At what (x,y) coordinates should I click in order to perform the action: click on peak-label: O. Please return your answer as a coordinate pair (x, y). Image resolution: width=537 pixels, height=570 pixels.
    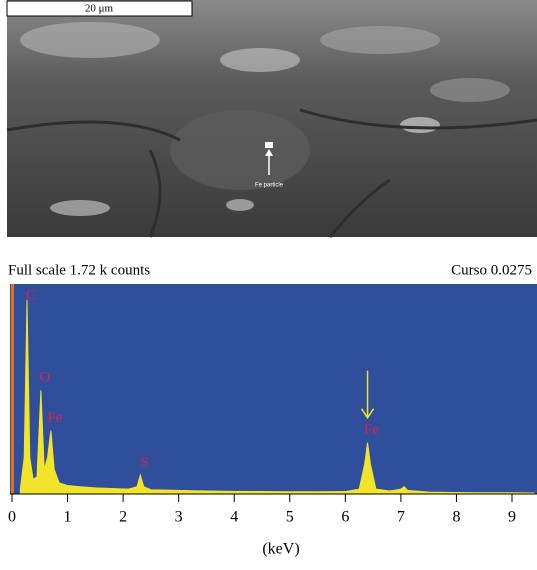
    Looking at the image, I should click on (44, 378).